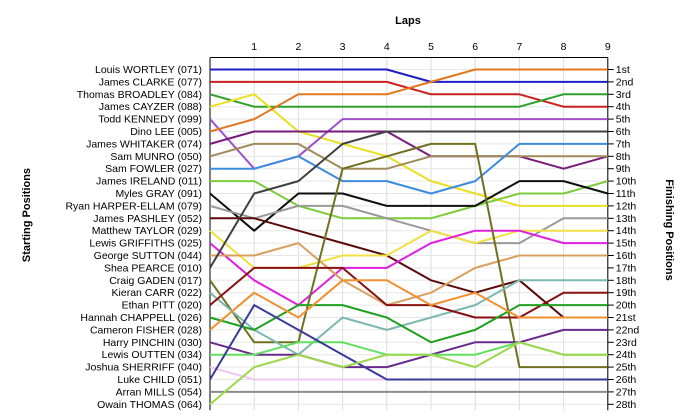  What do you see at coordinates (626, 405) in the screenshot?
I see `finishing-position-label: 28th` at bounding box center [626, 405].